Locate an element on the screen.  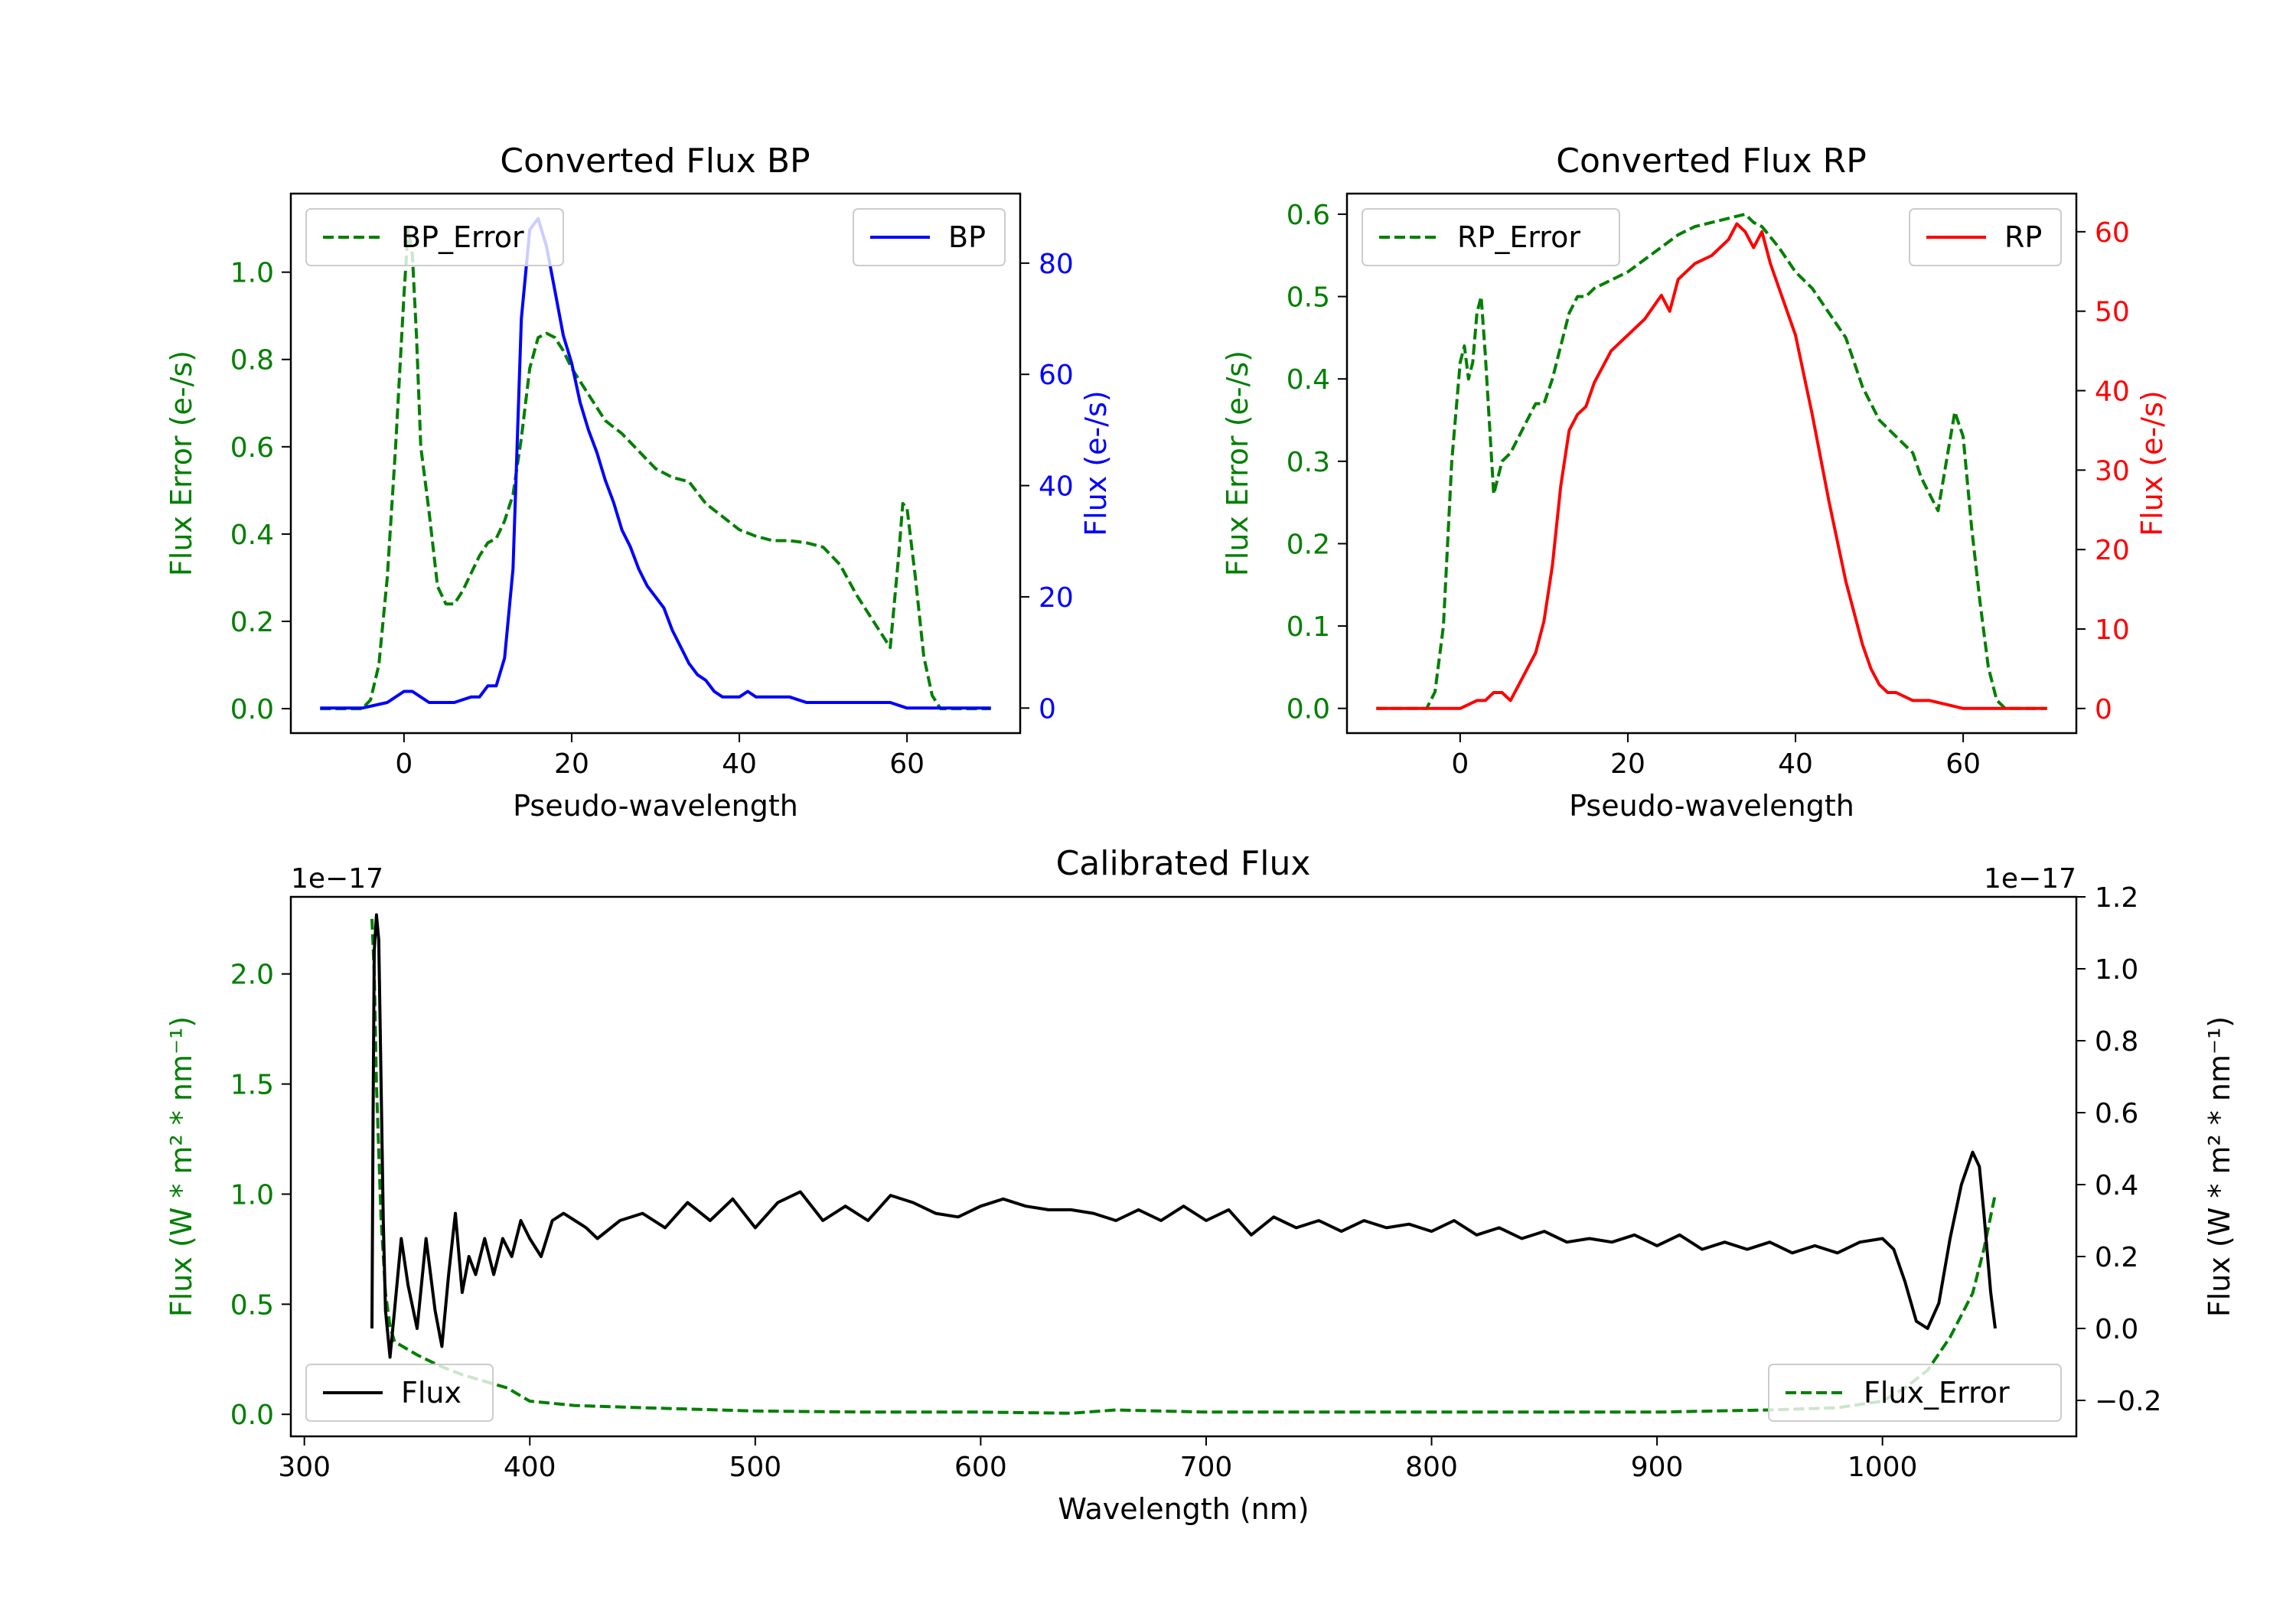
chart-title: Converted Flux RP is located at coordinates (1711, 161).